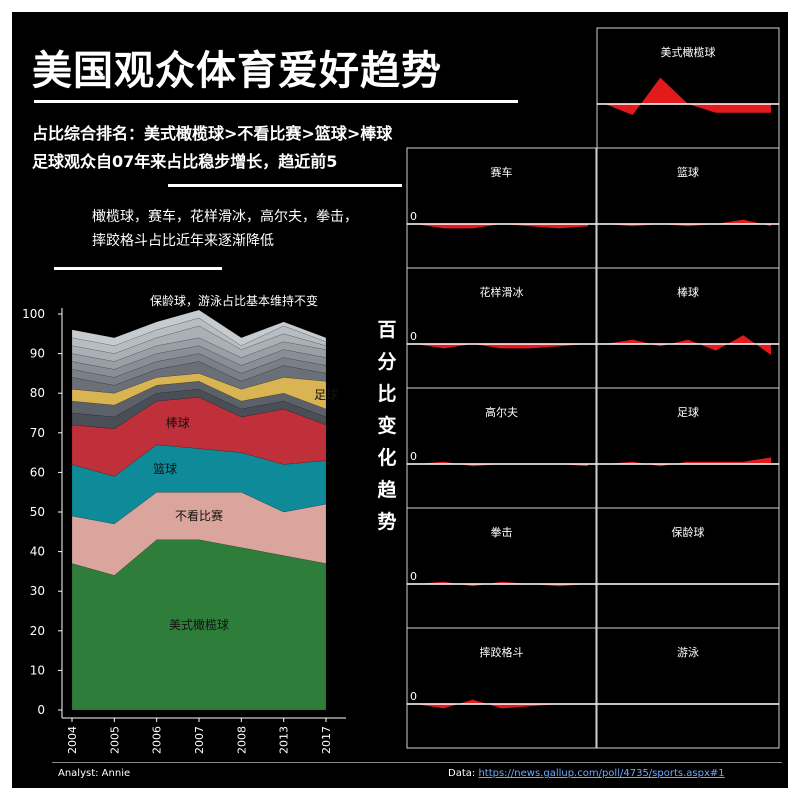  Describe the element at coordinates (326, 740) in the screenshot. I see `x-tick-label: 2017` at that location.